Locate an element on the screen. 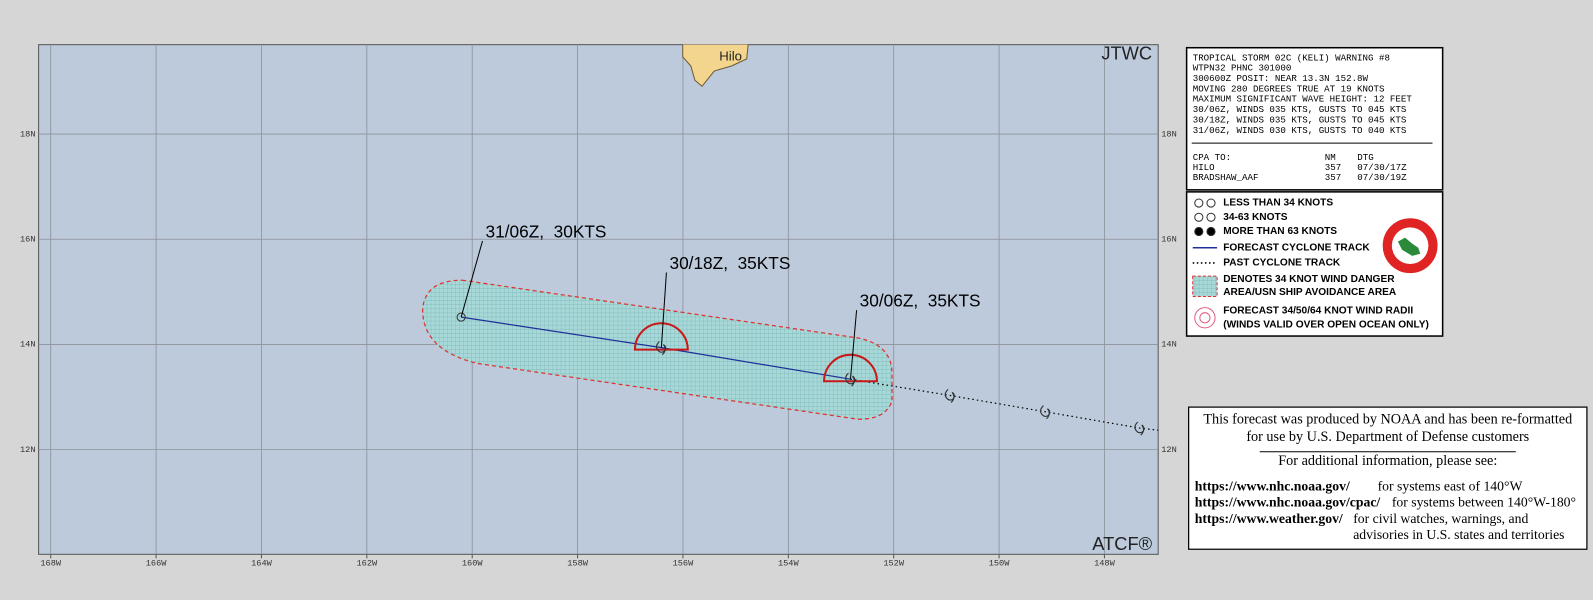 The image size is (1593, 600). lon-label: 150W is located at coordinates (1000, 564).